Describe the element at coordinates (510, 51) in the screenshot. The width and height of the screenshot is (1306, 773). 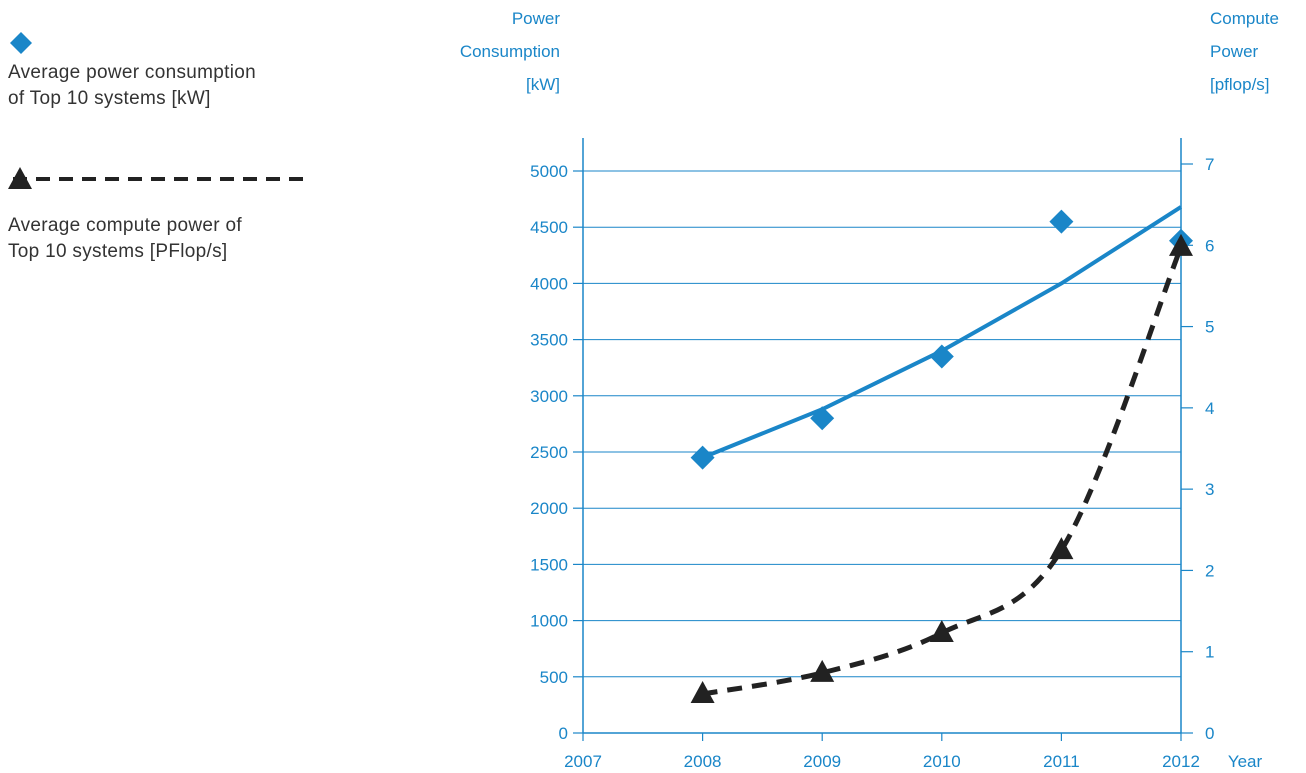
I see `left-axis-title: Consumption` at that location.